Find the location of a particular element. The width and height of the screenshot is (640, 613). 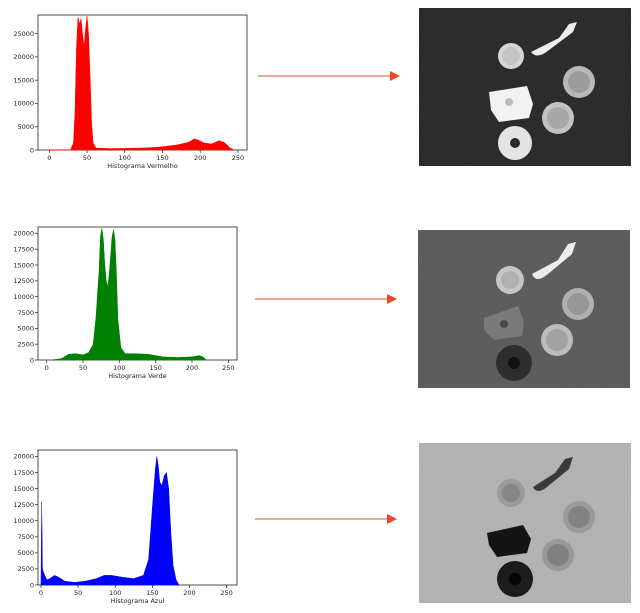

y-tick-label-green: 17500 is located at coordinates (23, 249).